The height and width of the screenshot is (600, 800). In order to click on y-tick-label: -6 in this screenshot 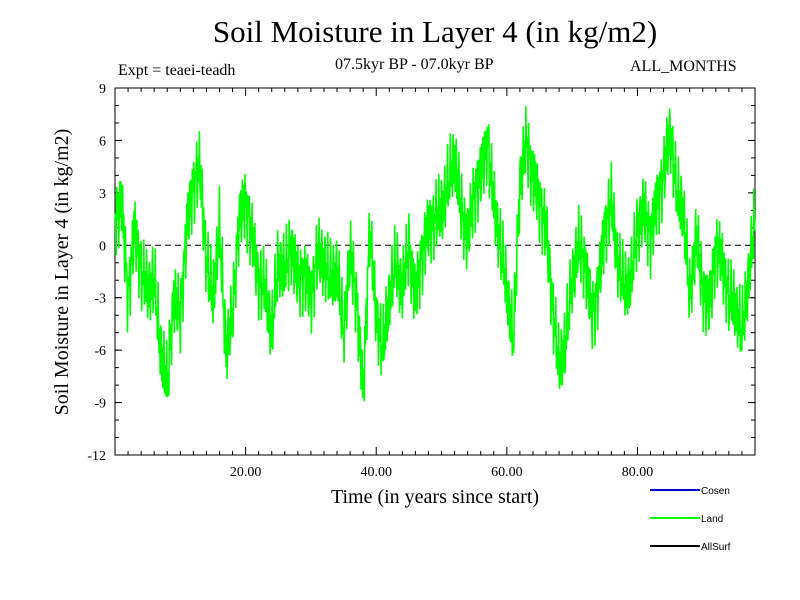, I will do `click(100, 351)`.